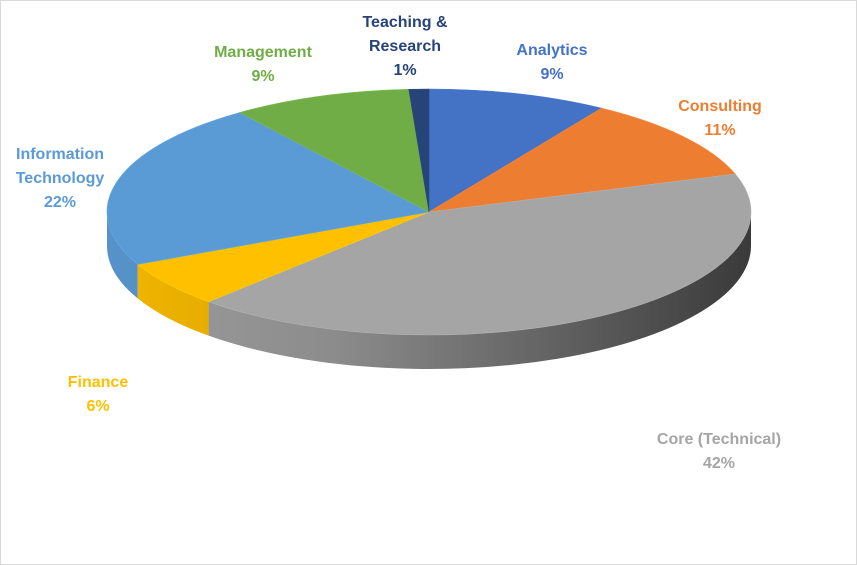 The image size is (857, 565). What do you see at coordinates (60, 178) in the screenshot?
I see `data-label-information-technology: Information Technology 22%` at bounding box center [60, 178].